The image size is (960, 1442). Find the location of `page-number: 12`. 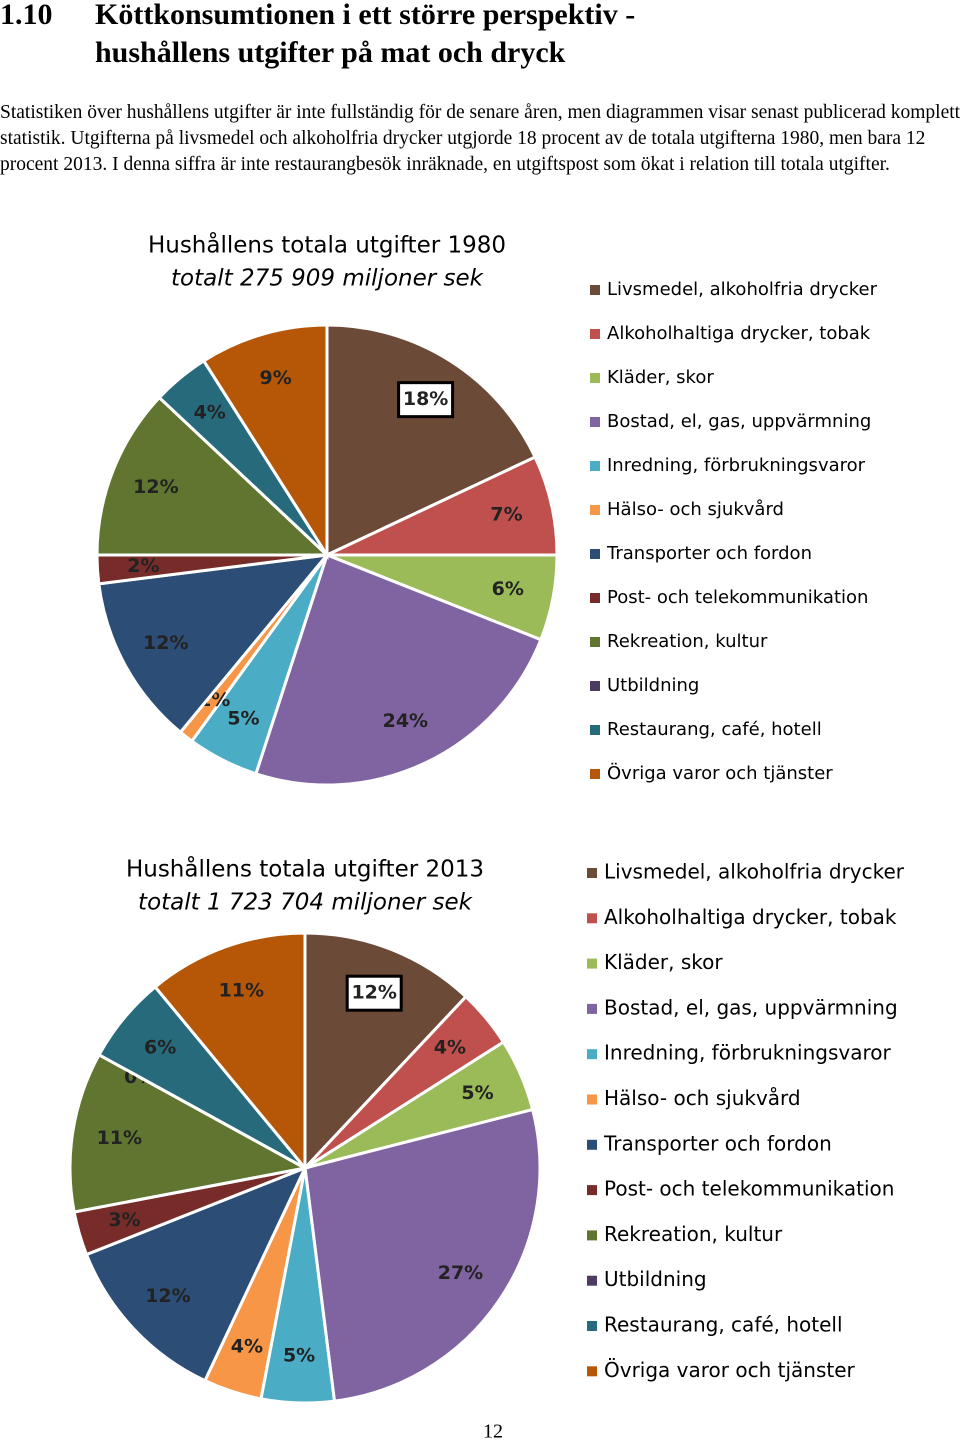

page-number: 12 is located at coordinates (493, 1431).